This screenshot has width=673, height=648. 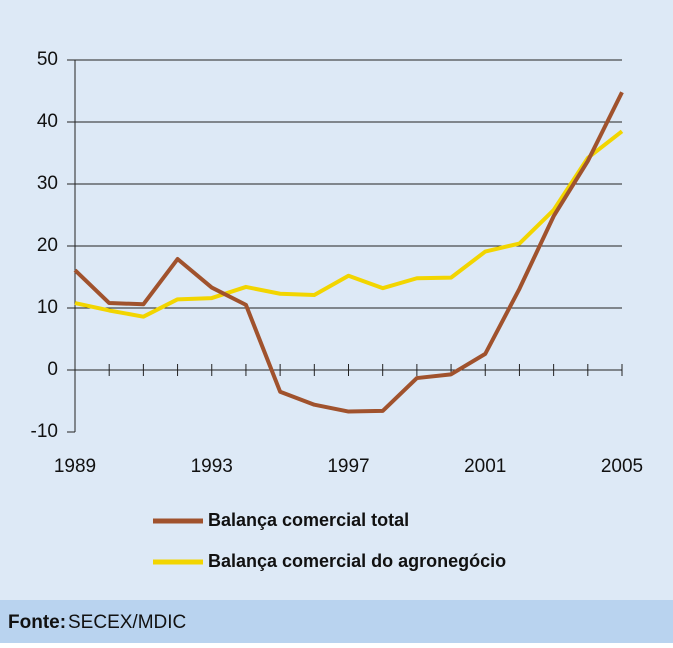 I want to click on x-tick-label: 1997, so click(x=348, y=466).